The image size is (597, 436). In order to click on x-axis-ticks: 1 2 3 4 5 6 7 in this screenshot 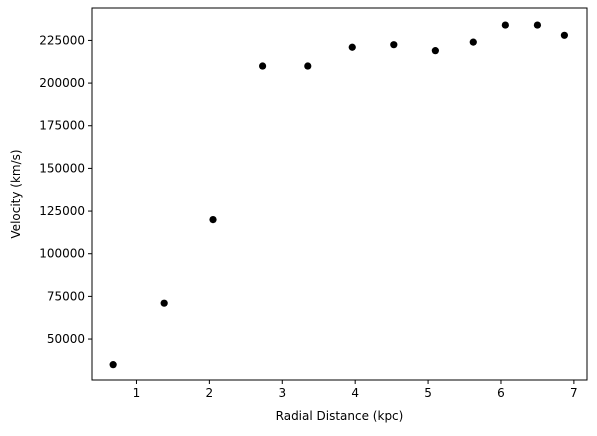, I will do `click(355, 390)`.